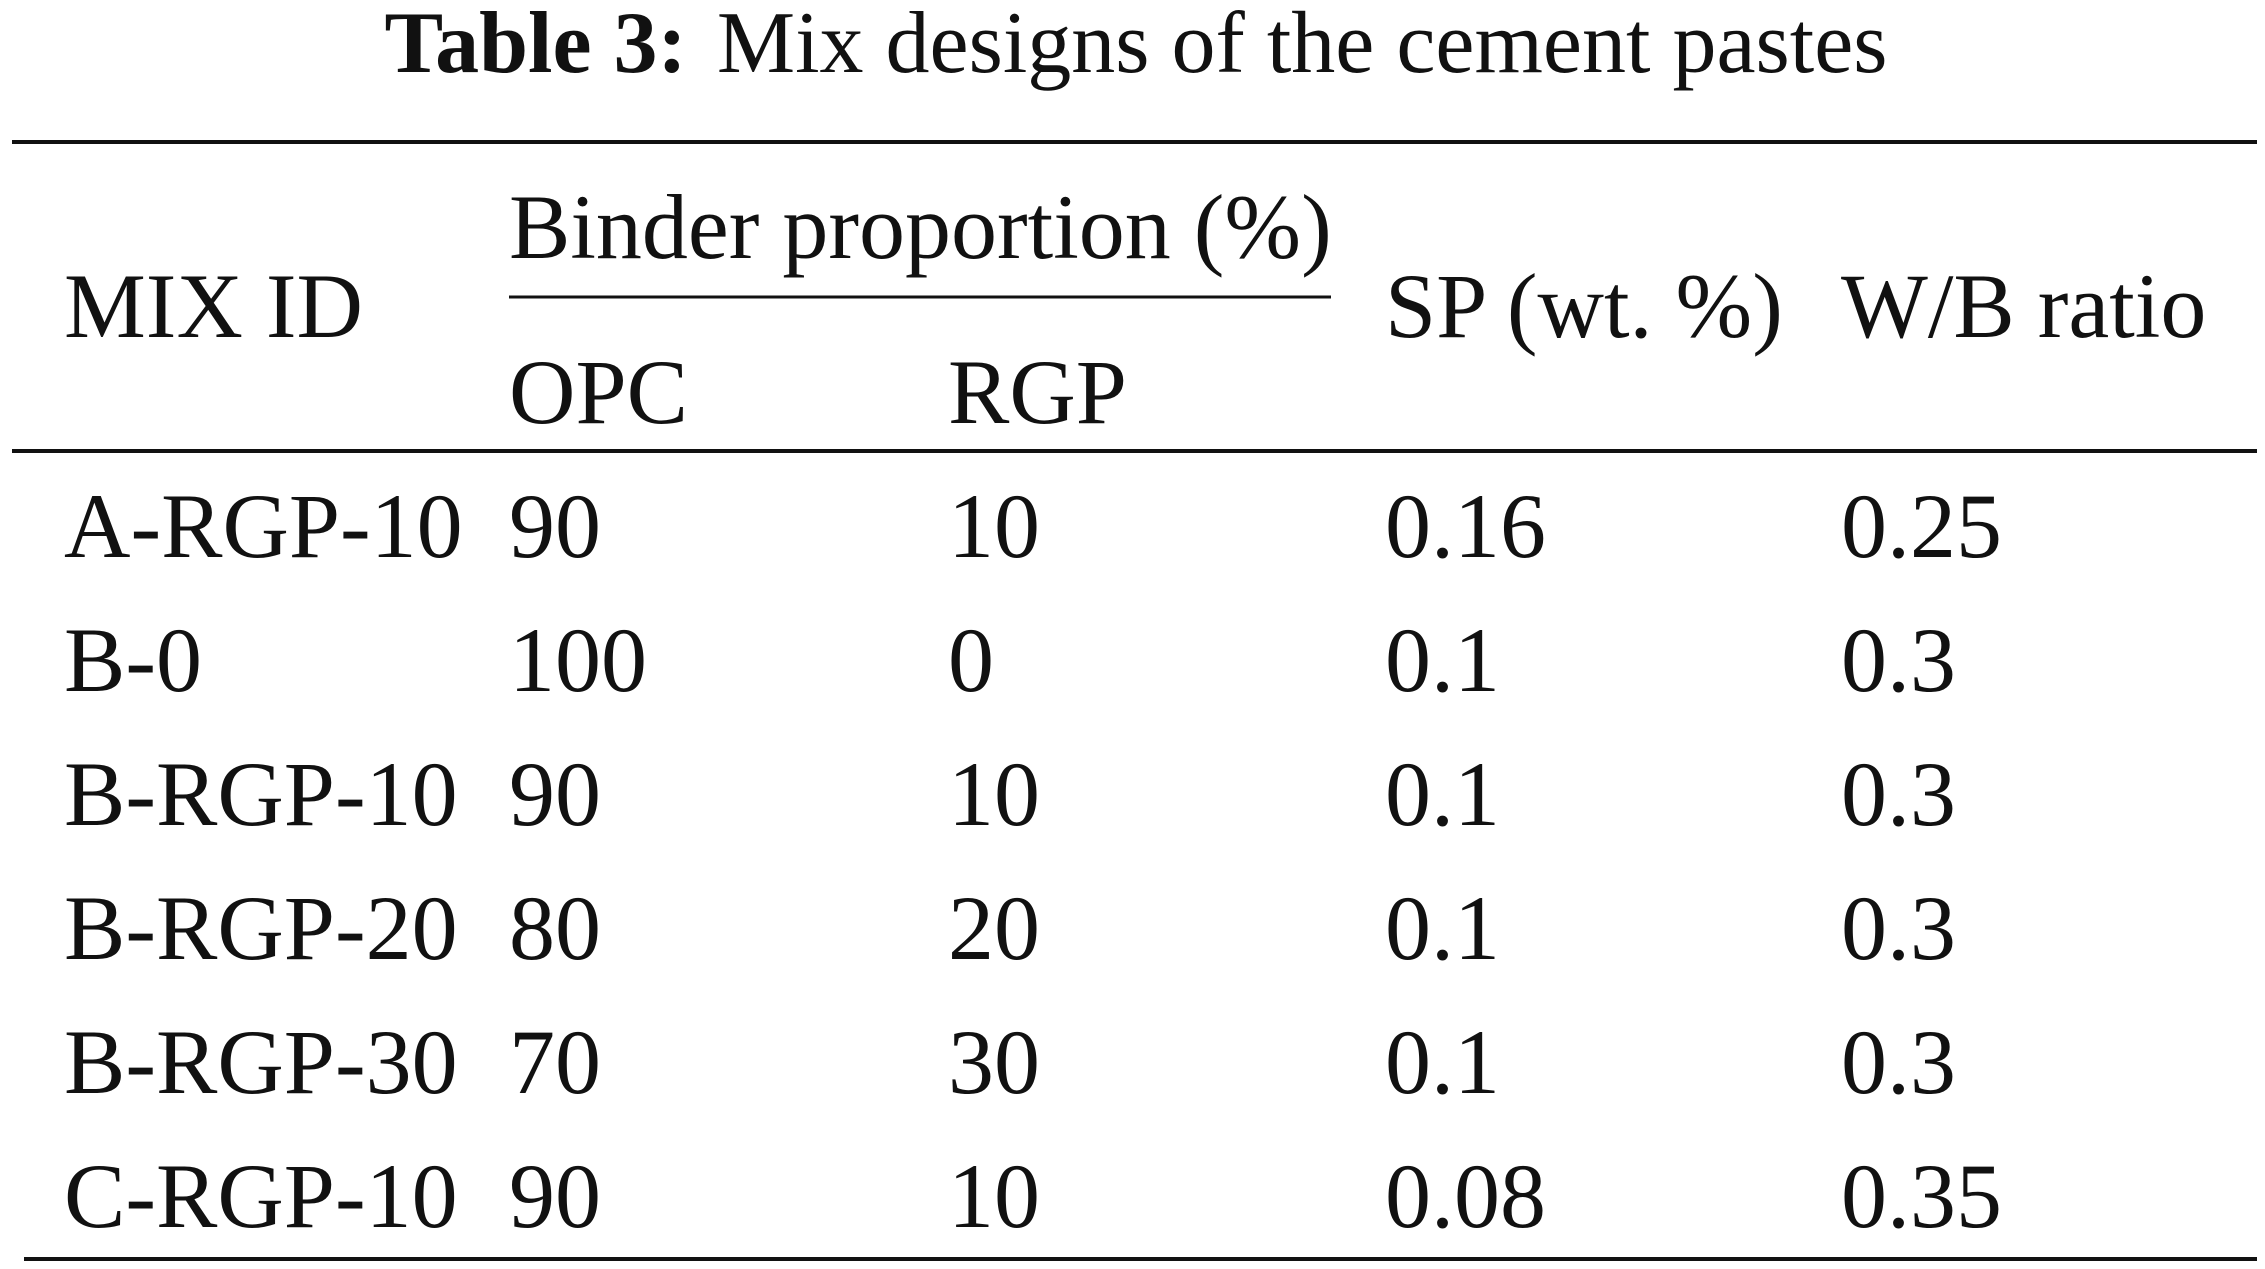 The height and width of the screenshot is (1269, 2265). What do you see at coordinates (598, 392) in the screenshot?
I see `header-cell: OPC` at bounding box center [598, 392].